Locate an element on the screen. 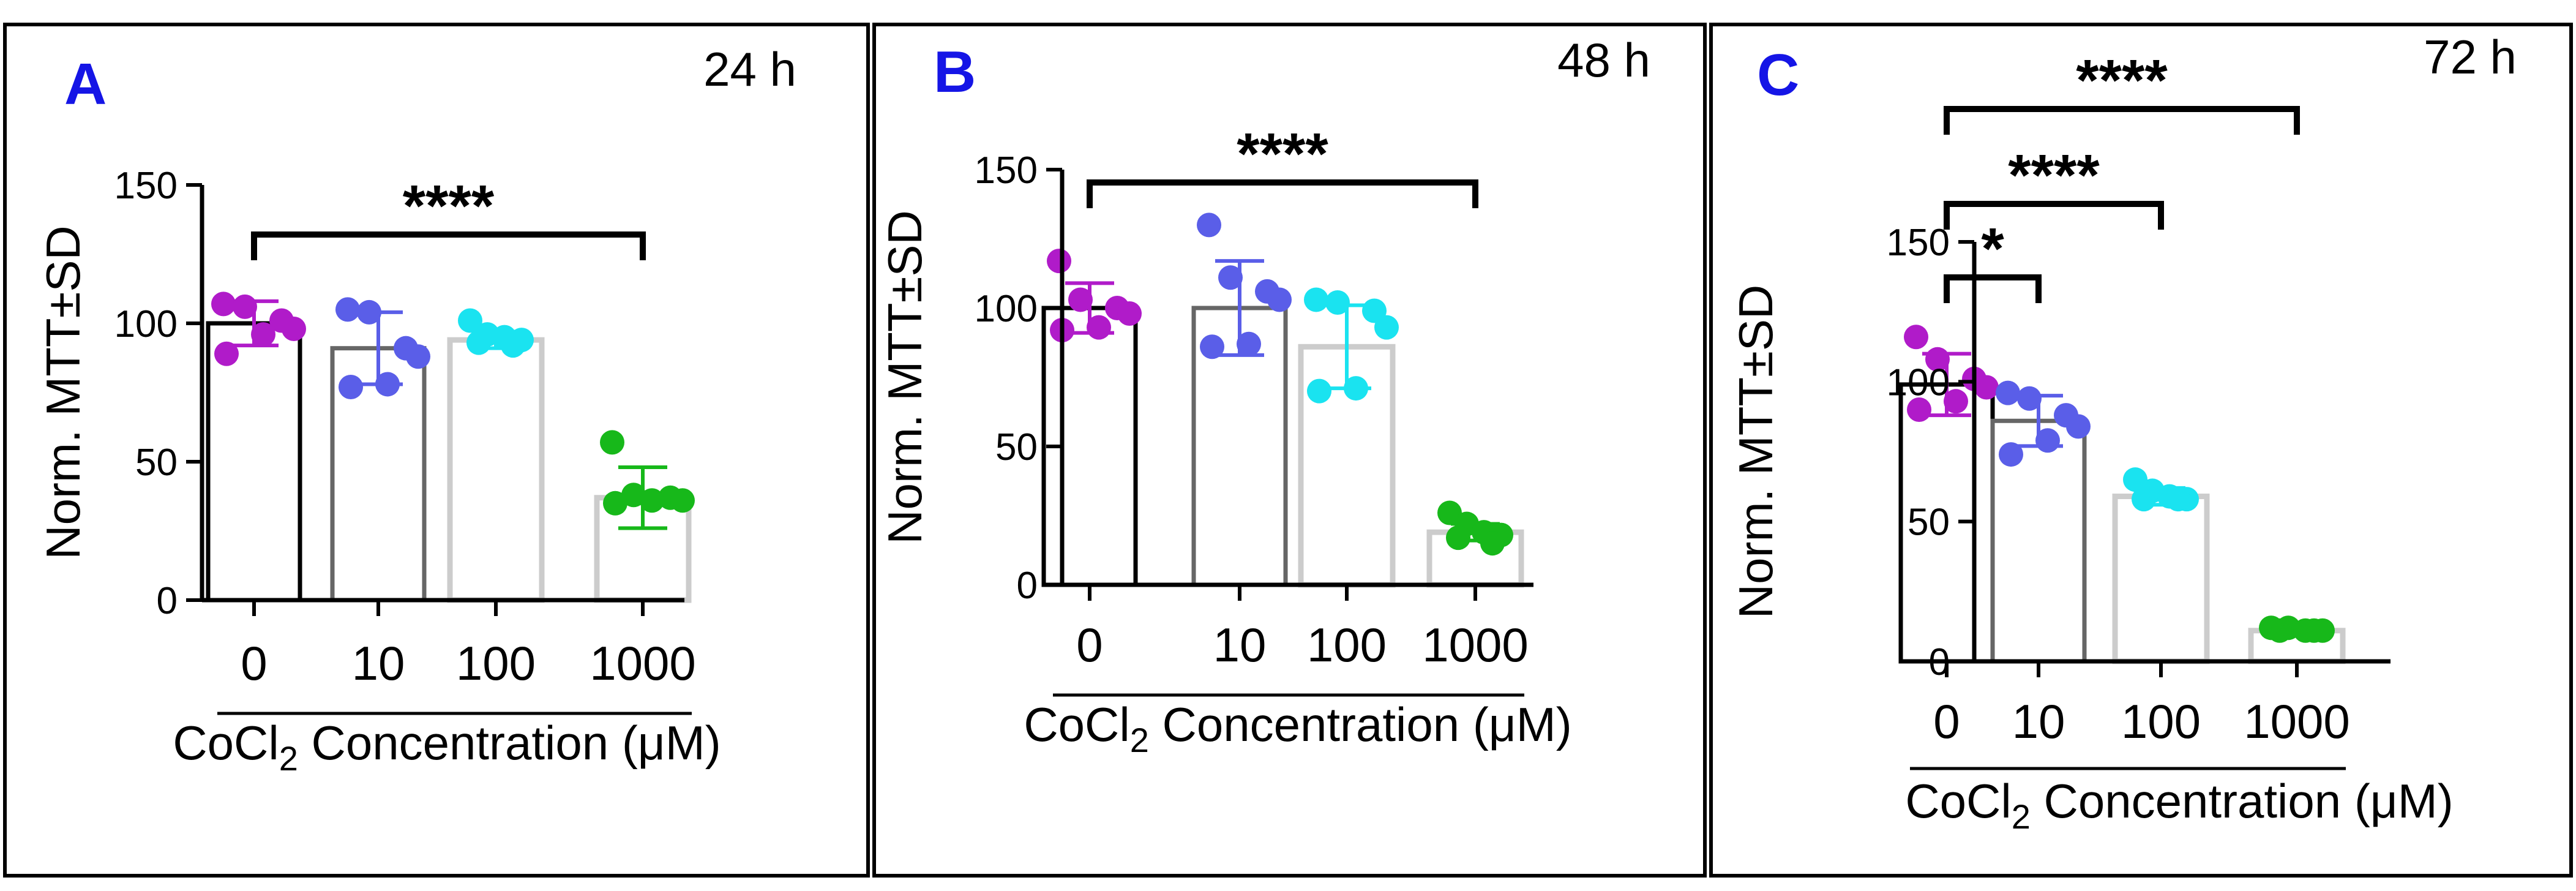  x-axis-title-suffix: Concentration (μM) is located at coordinates (1361, 724).